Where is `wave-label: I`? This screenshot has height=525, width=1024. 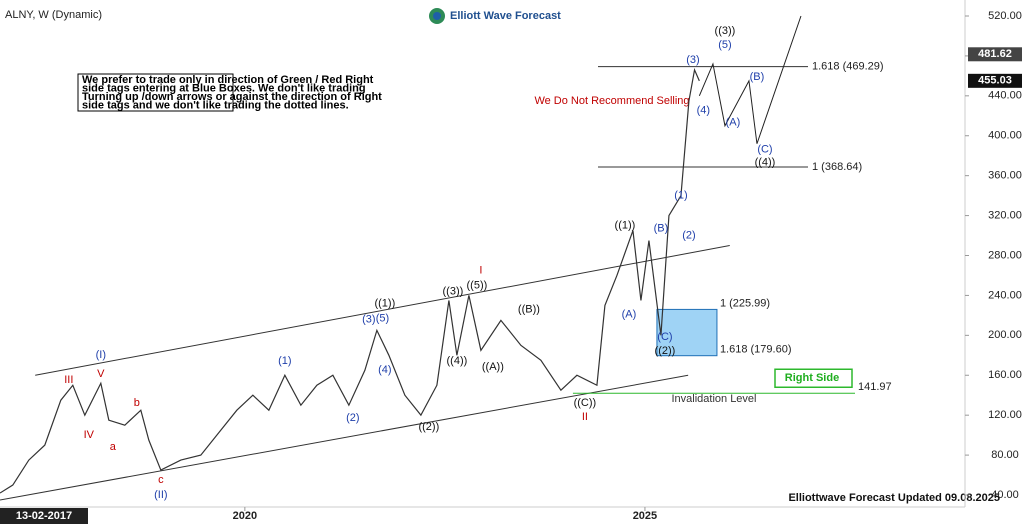
wave-label: I is located at coordinates (480, 270).